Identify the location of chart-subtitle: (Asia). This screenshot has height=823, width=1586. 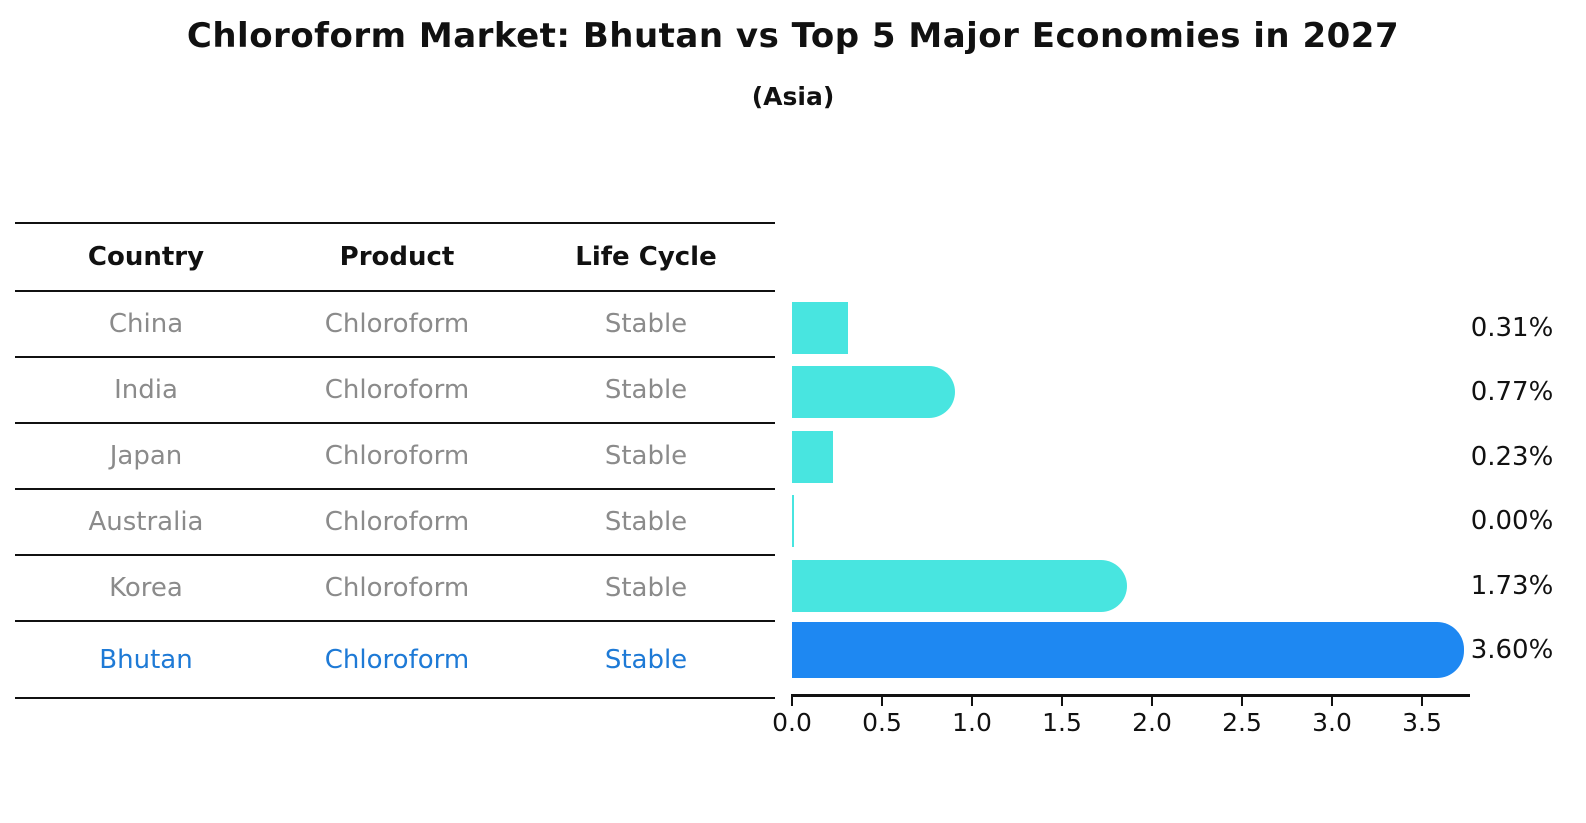
(793, 96).